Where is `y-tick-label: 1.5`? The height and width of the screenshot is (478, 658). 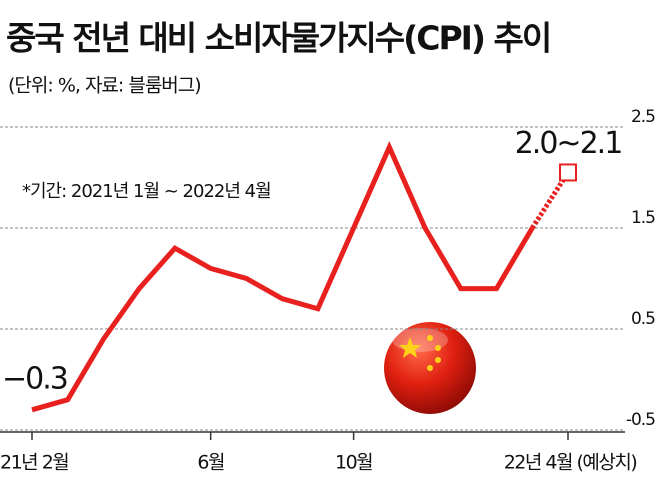
y-tick-label: 1.5 is located at coordinates (643, 218).